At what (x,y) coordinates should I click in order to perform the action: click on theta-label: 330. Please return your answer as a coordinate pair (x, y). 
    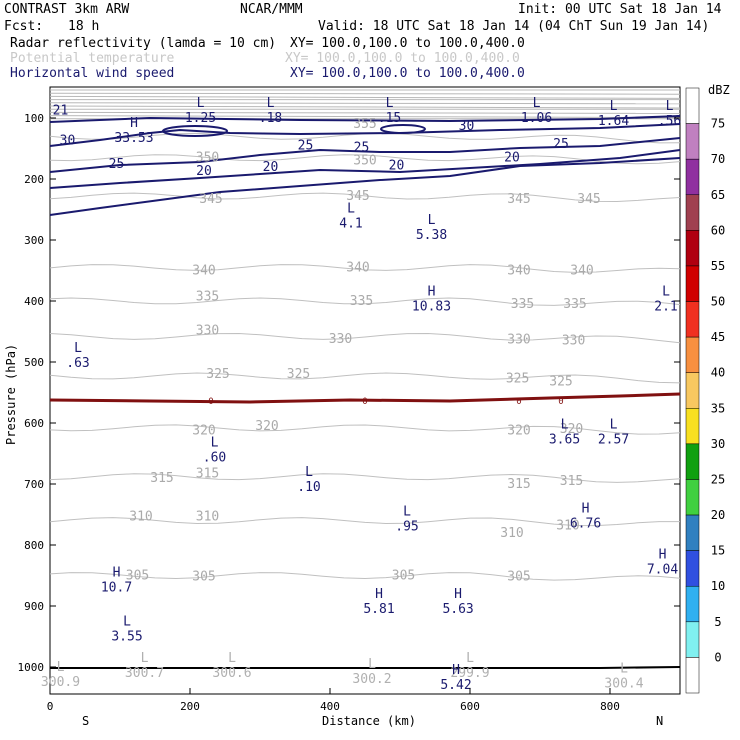
    Looking at the image, I should click on (207, 330).